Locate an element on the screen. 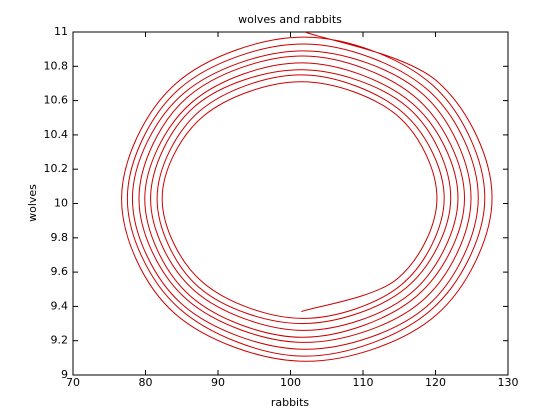  x-axis-label: rabbits is located at coordinates (290, 402).